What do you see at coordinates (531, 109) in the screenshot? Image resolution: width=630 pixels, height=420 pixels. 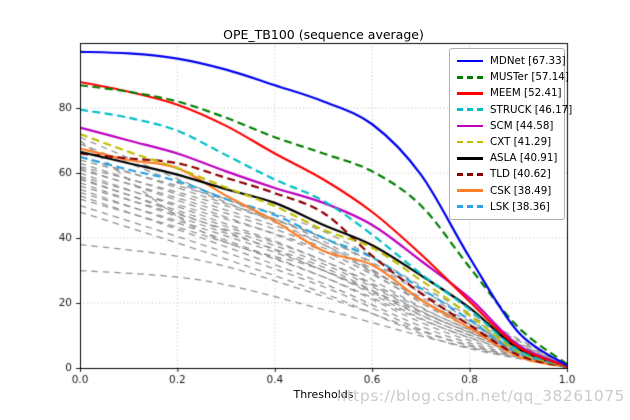 I see `legend-label: STRUCK [46.17]` at bounding box center [531, 109].